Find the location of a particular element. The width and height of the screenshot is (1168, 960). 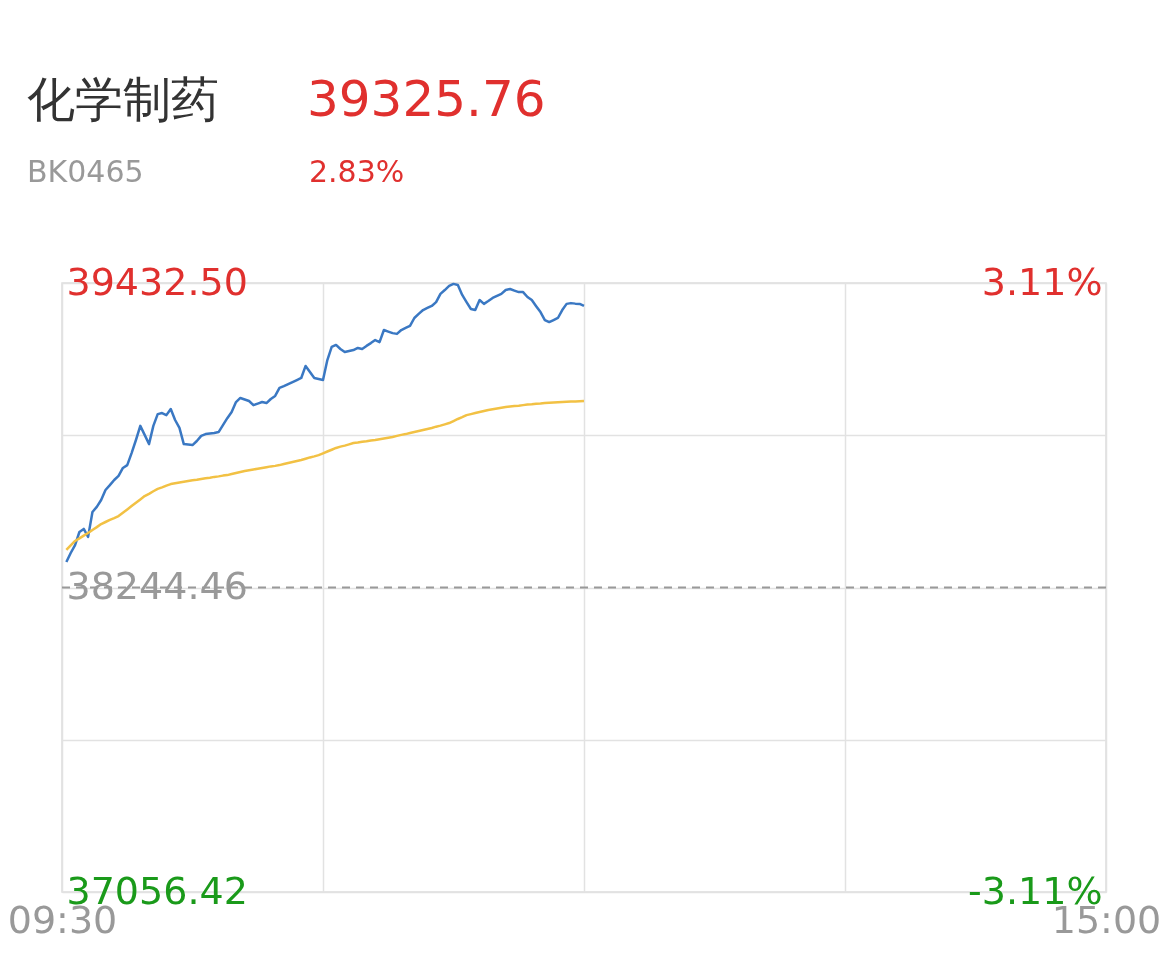

y-tick-label: 39432.50 is located at coordinates (157, 281).